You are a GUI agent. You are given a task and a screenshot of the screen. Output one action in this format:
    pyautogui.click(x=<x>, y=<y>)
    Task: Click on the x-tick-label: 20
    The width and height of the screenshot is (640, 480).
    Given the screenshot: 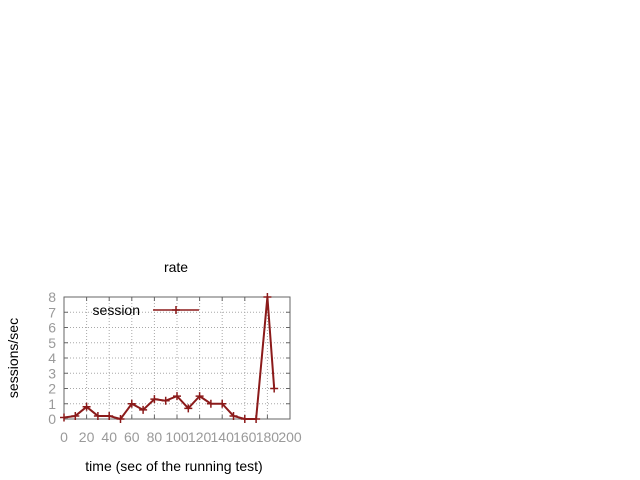 What is the action you would take?
    pyautogui.click(x=87, y=437)
    